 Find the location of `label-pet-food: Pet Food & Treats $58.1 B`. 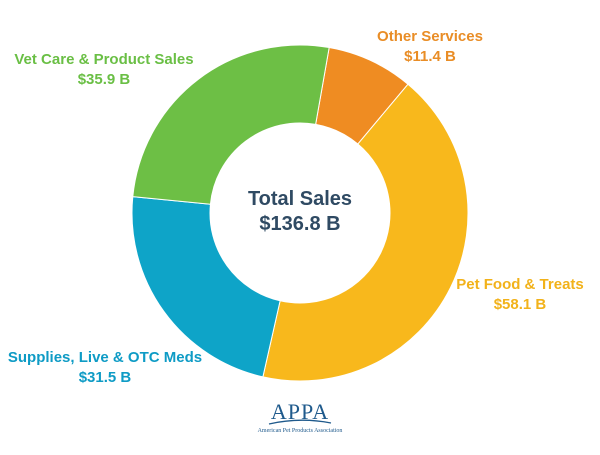

label-pet-food: Pet Food & Treats $58.1 B is located at coordinates (520, 295).